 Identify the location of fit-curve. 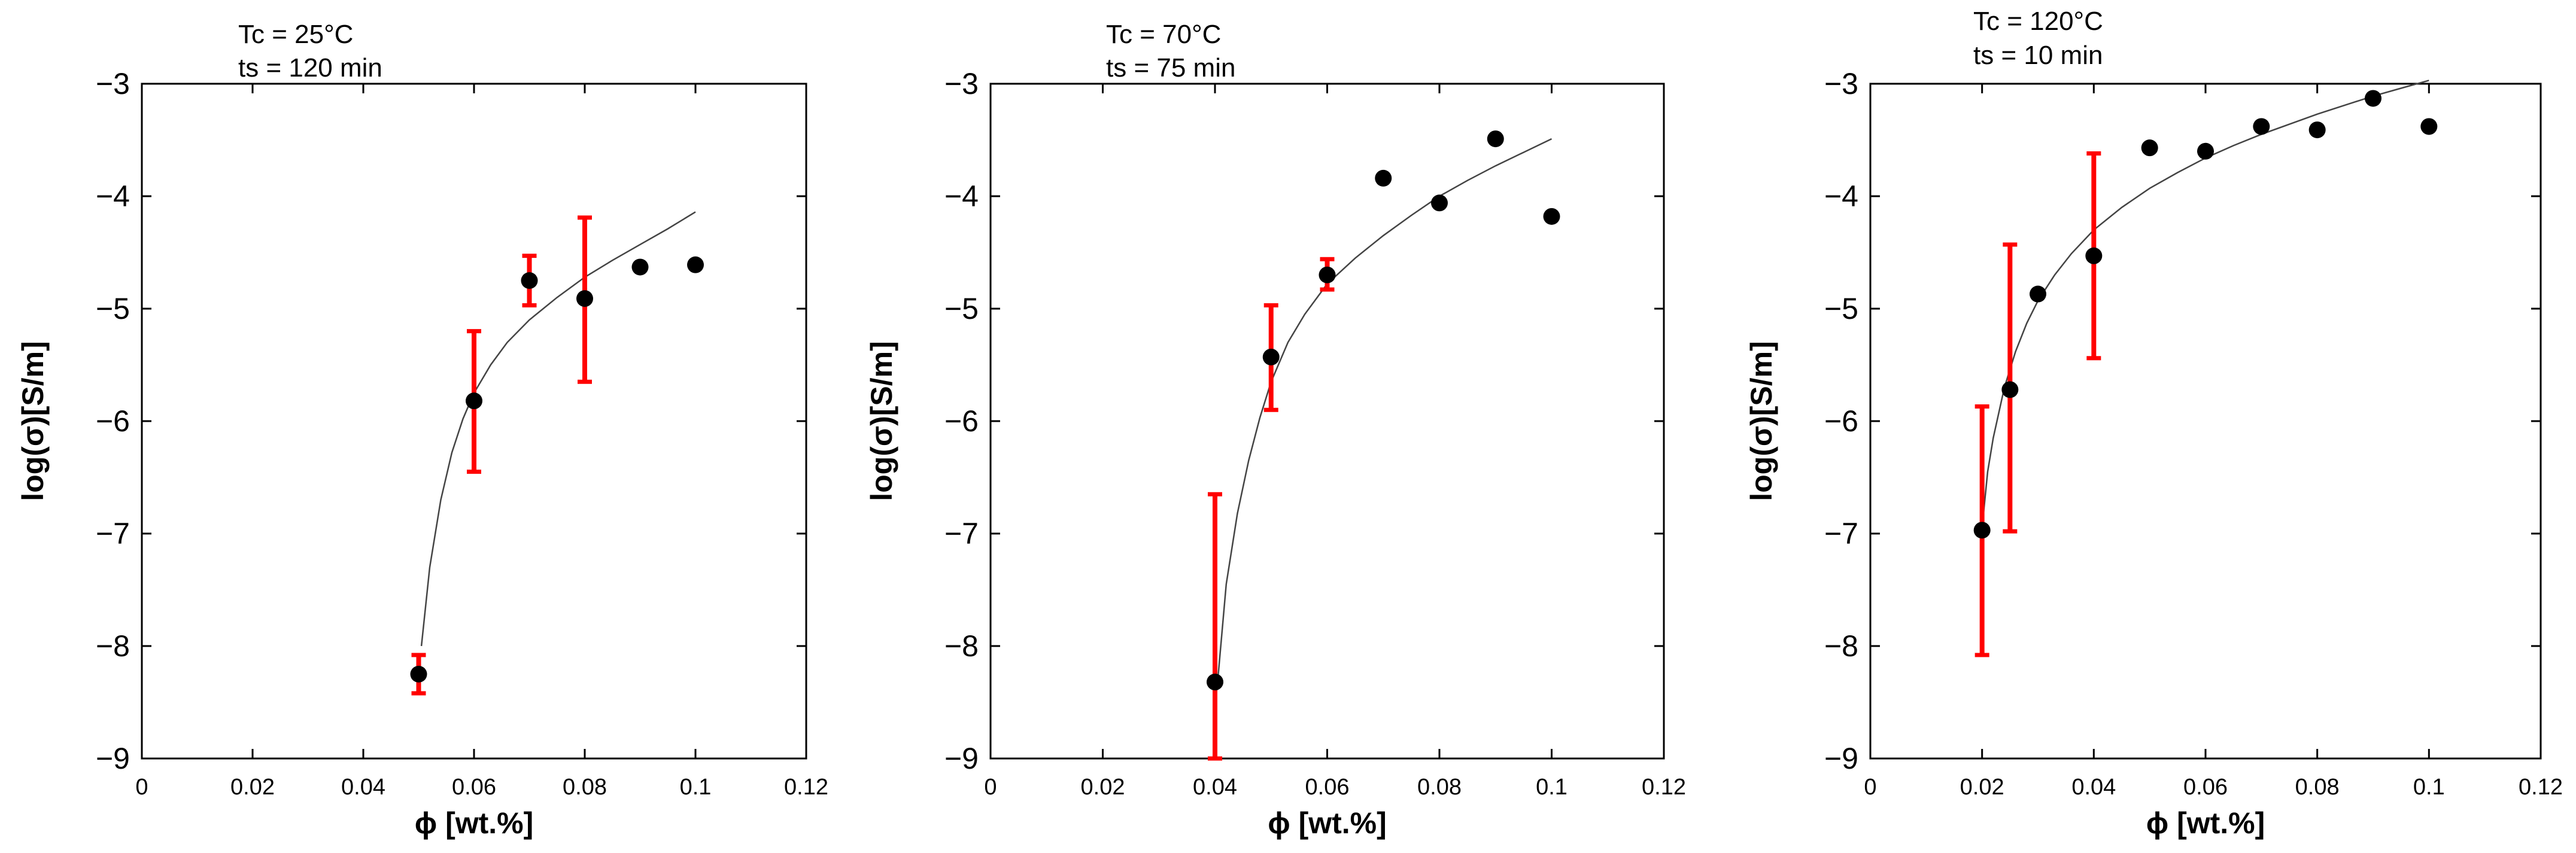
(558, 429).